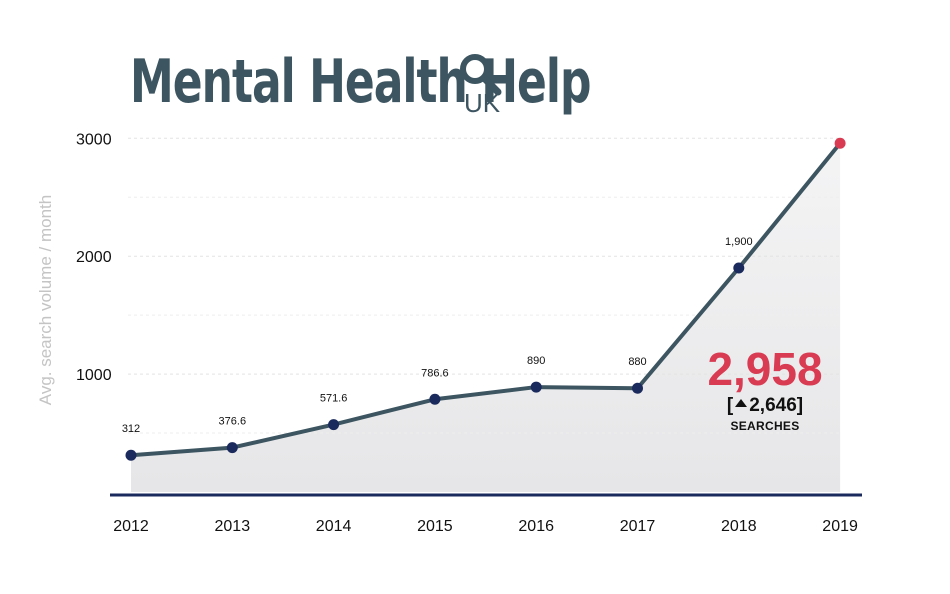 The width and height of the screenshot is (950, 594). What do you see at coordinates (131, 526) in the screenshot?
I see `x-tick-label: 2012` at bounding box center [131, 526].